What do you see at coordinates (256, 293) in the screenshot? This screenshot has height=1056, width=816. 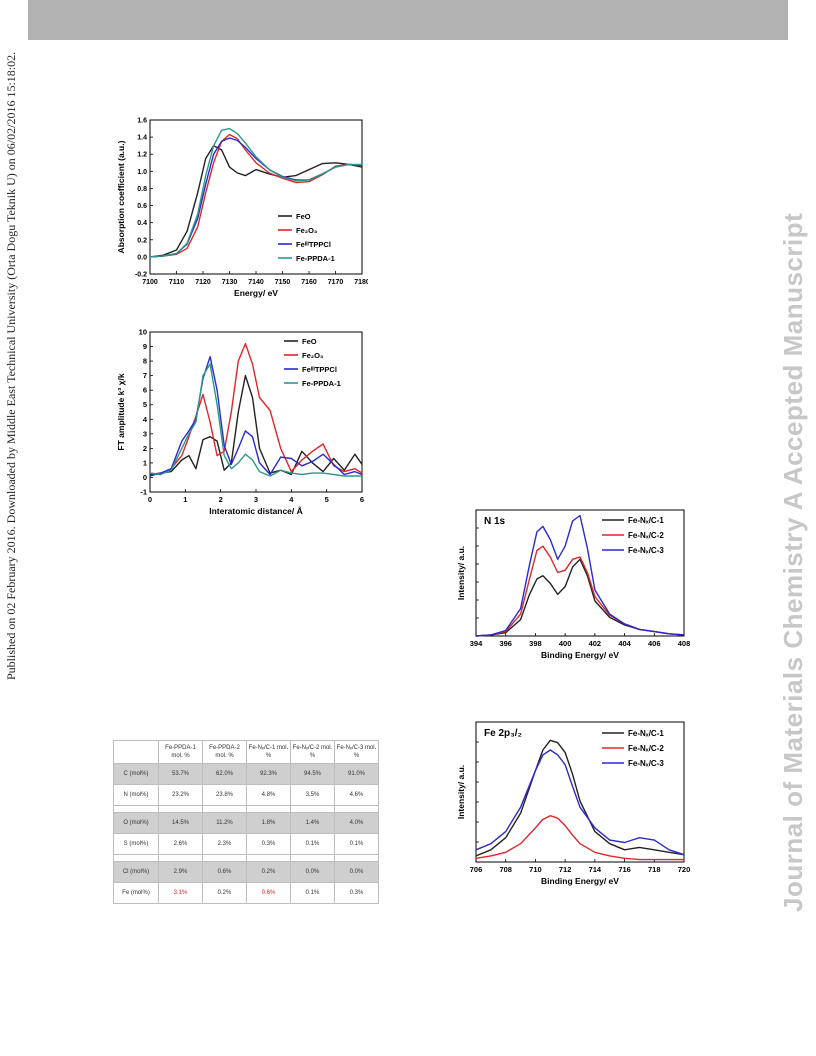 I see `x-axis-label: Energy/ eV` at bounding box center [256, 293].